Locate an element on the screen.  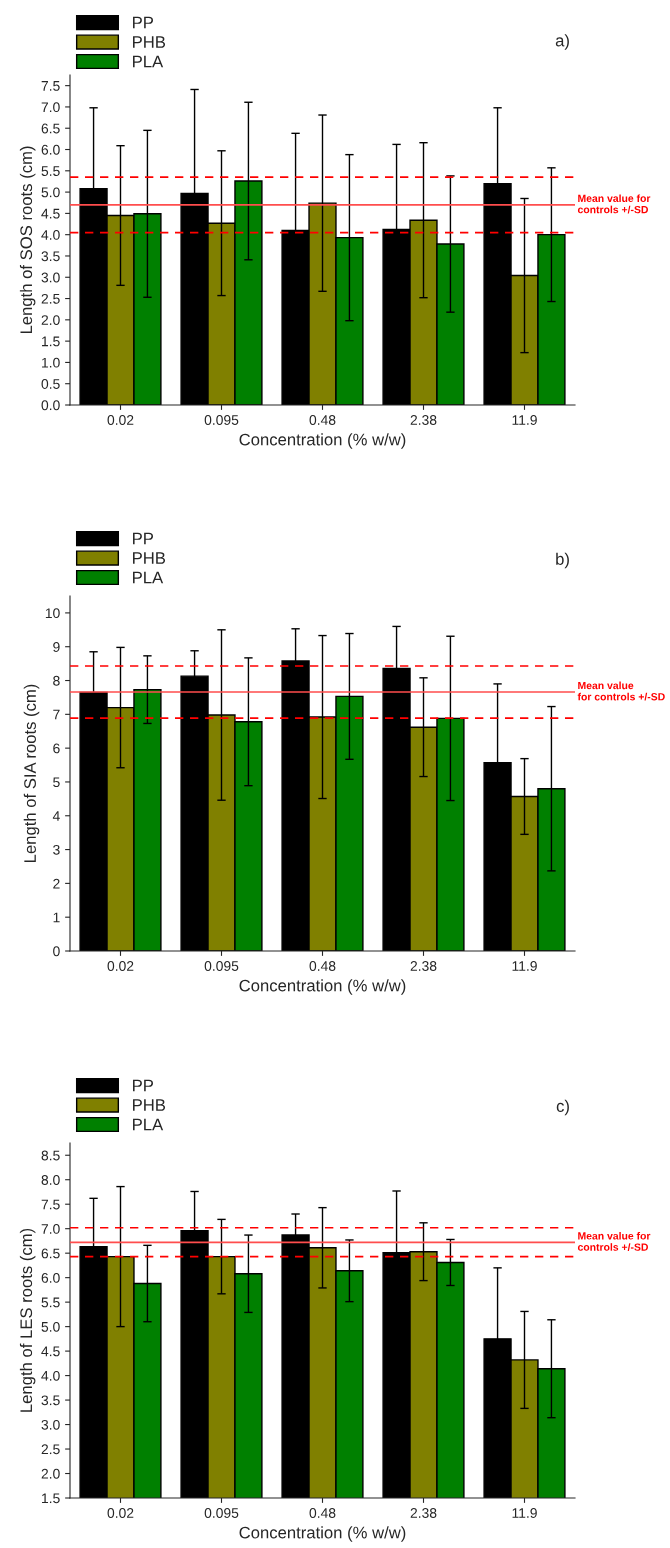
y-axis-title: Length of SOS roots (cm) is located at coordinates (27, 240).